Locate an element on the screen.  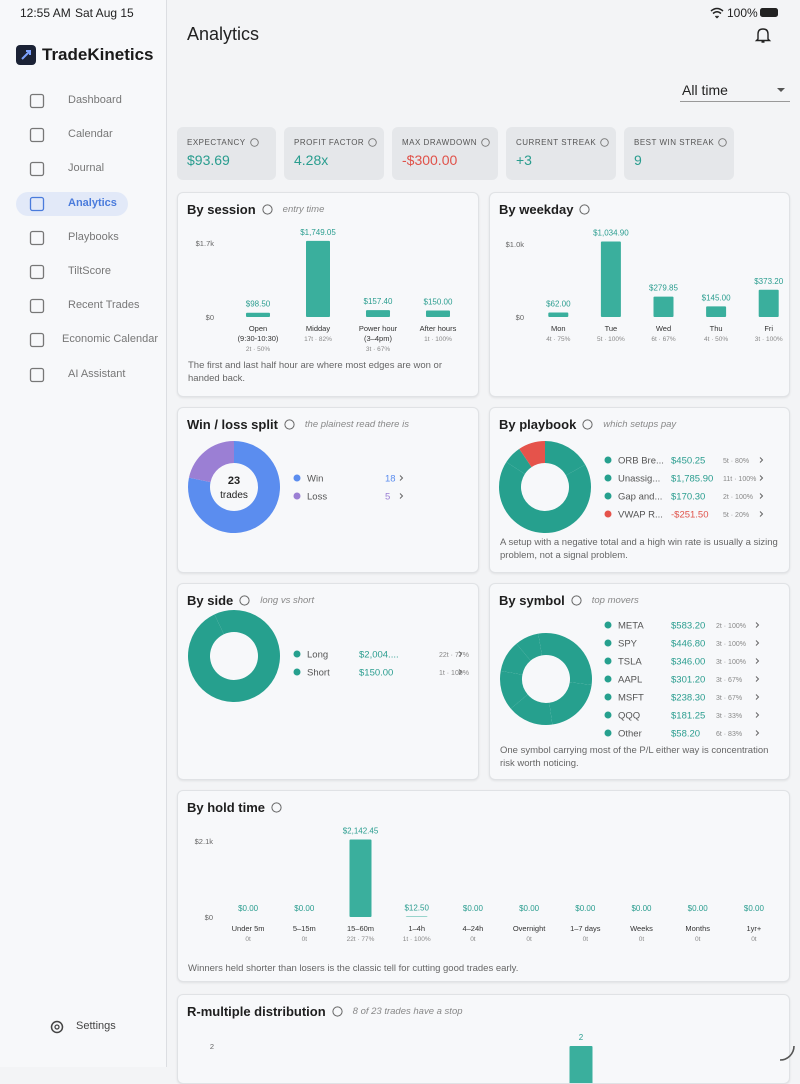
legend-value: $450.25 is located at coordinates (688, 461).